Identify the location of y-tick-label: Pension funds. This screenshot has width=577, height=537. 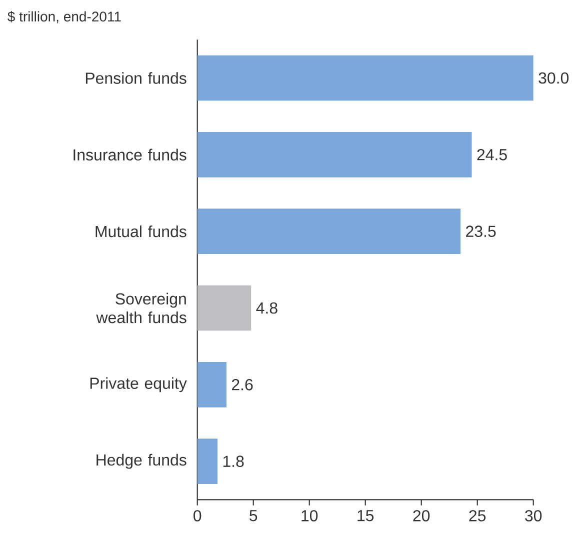
(136, 78).